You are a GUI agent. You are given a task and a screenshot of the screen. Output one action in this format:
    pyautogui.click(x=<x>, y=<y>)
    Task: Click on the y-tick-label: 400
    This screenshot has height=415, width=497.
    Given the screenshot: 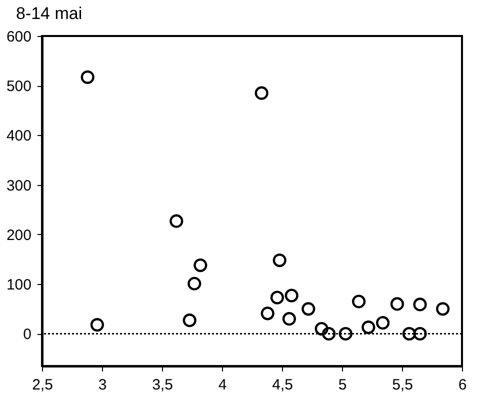 What is the action you would take?
    pyautogui.click(x=19, y=136)
    